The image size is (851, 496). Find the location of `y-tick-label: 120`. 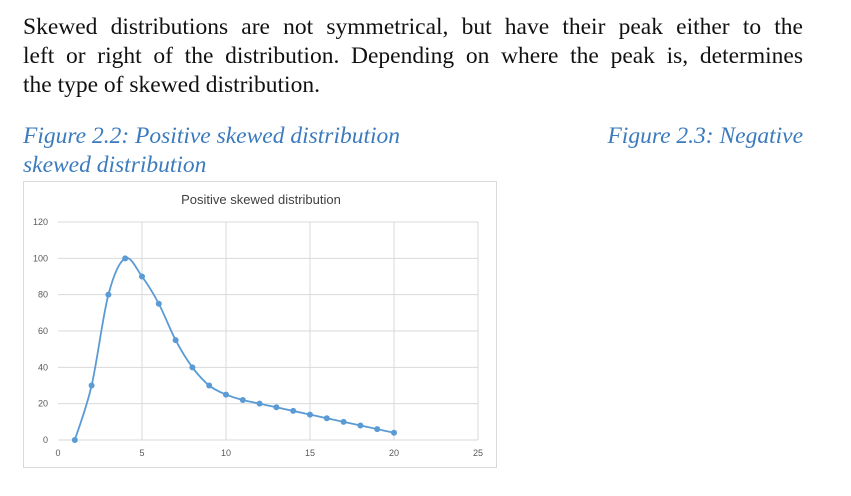

y-tick-label: 120 is located at coordinates (40, 222).